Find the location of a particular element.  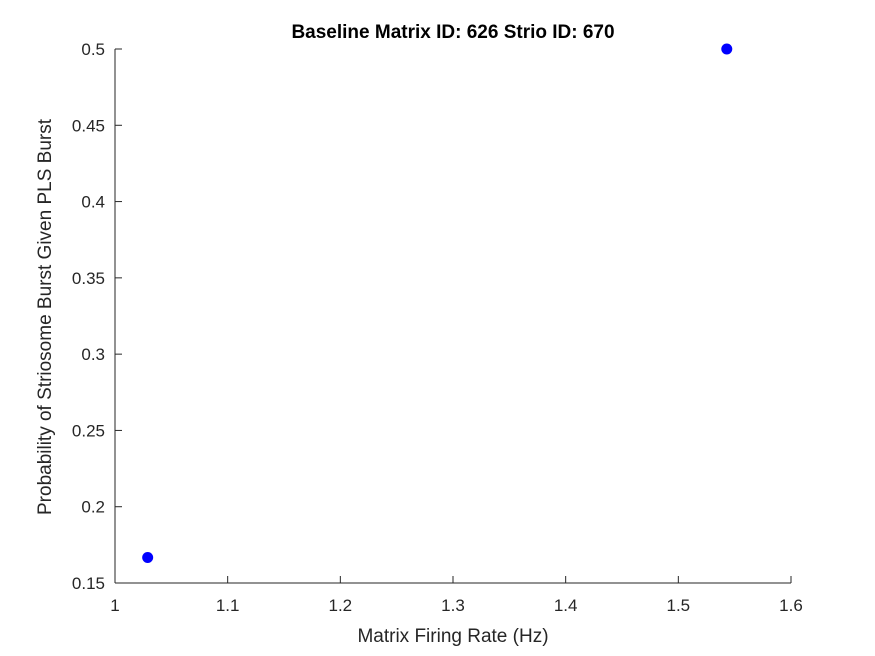

x-tick-label: 1 is located at coordinates (114, 605).